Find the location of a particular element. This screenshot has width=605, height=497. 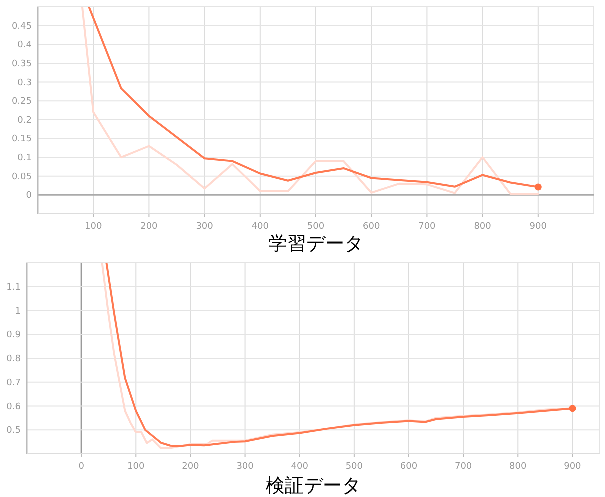

x-axis-title: 学習データ is located at coordinates (316, 244).